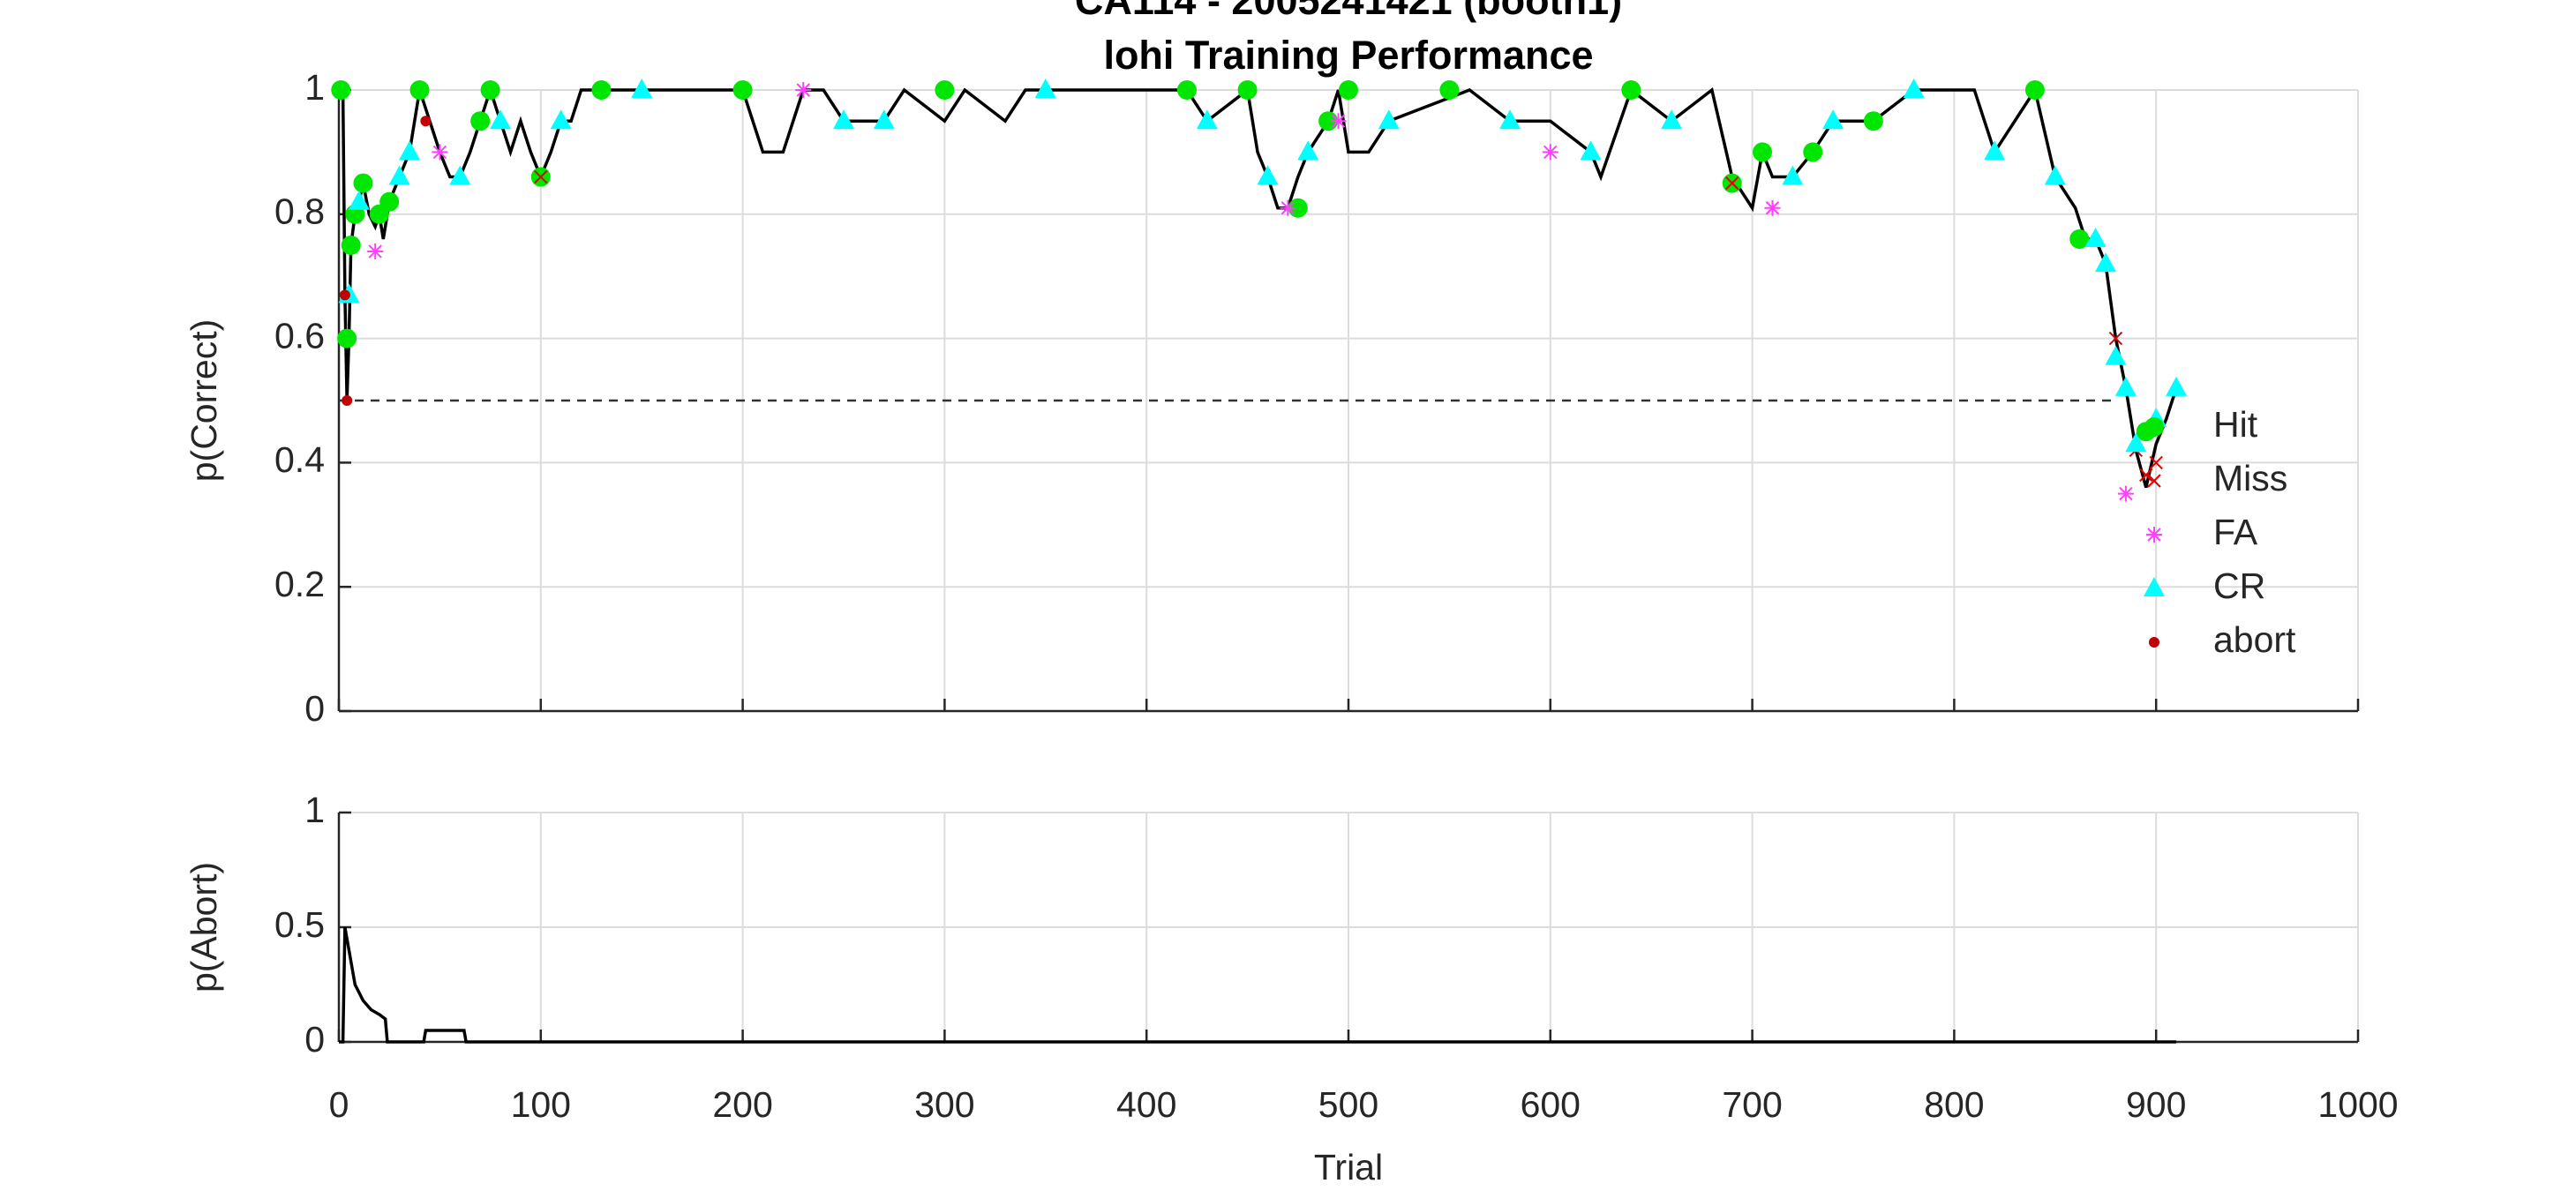  I want to click on legend-label: abort, so click(2254, 639).